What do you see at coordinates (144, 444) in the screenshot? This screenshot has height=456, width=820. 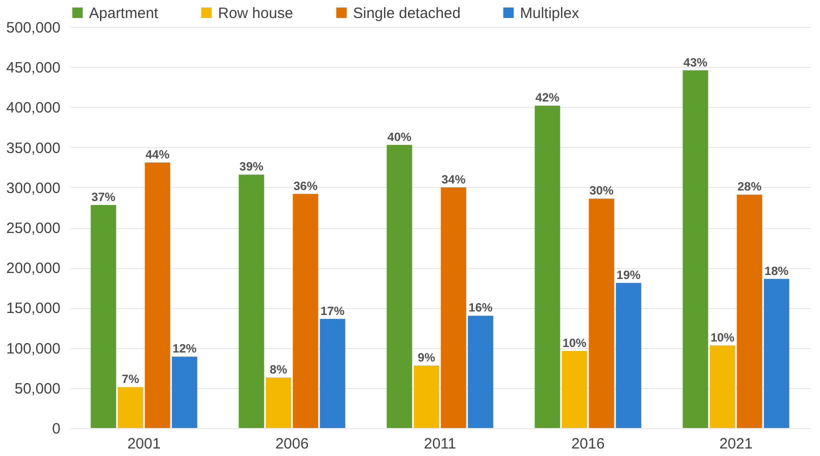 I see `x-tick-label: 2001` at bounding box center [144, 444].